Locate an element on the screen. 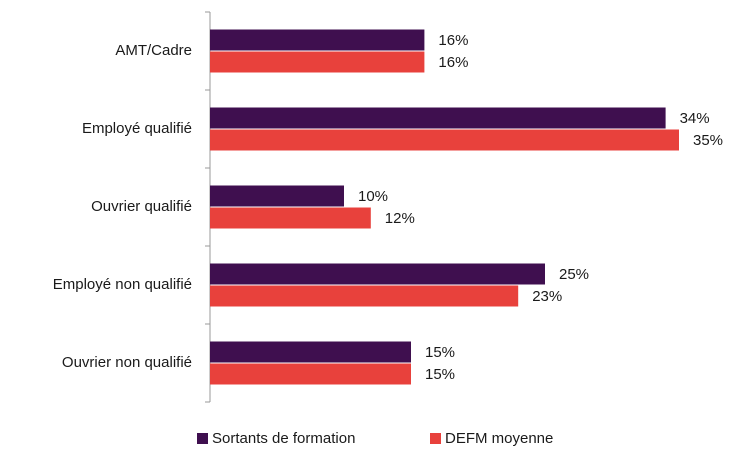 The image size is (745, 450). category-label: Employé non qualifié is located at coordinates (122, 284).